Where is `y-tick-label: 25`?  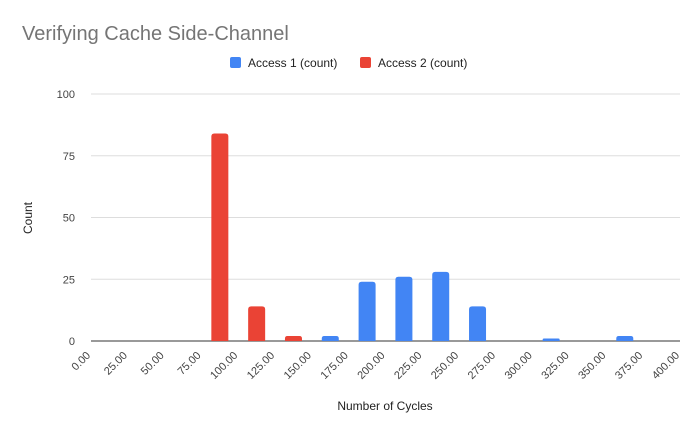 y-tick-label: 25 is located at coordinates (69, 280).